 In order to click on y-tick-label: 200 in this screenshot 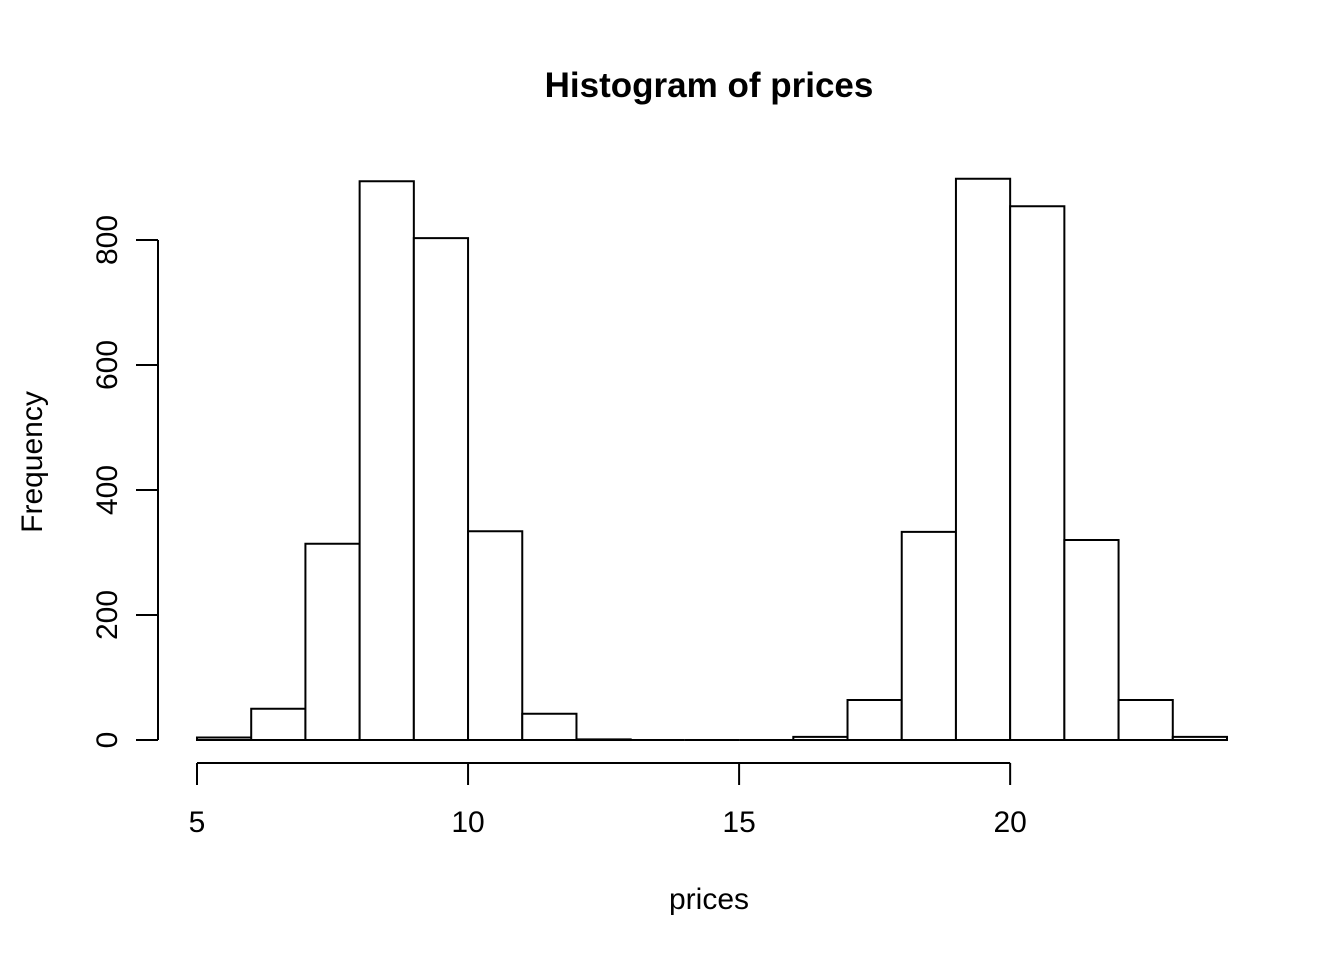, I will do `click(107, 615)`.